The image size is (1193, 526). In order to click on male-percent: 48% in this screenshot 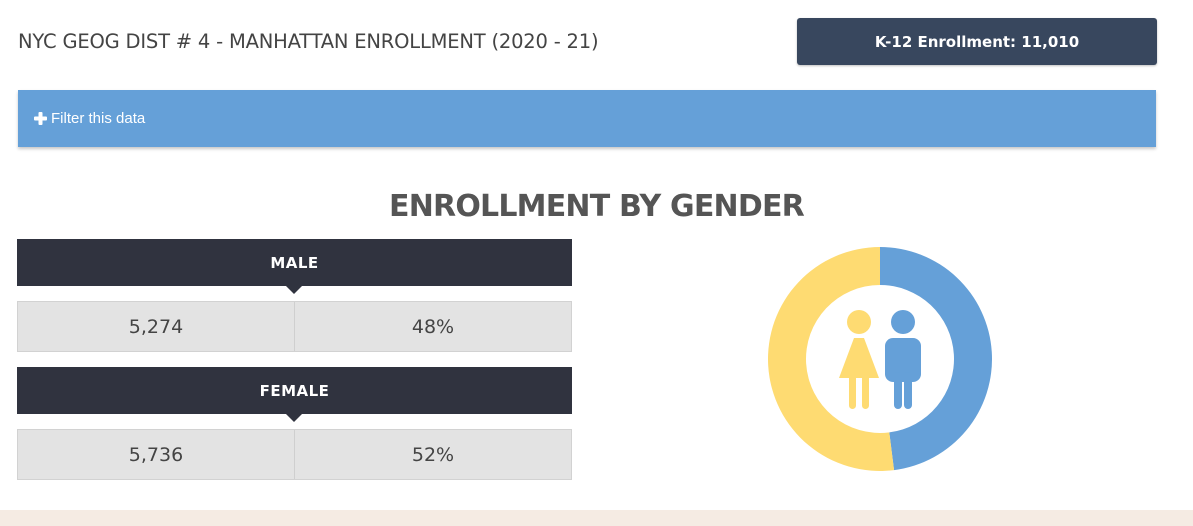, I will do `click(432, 326)`.